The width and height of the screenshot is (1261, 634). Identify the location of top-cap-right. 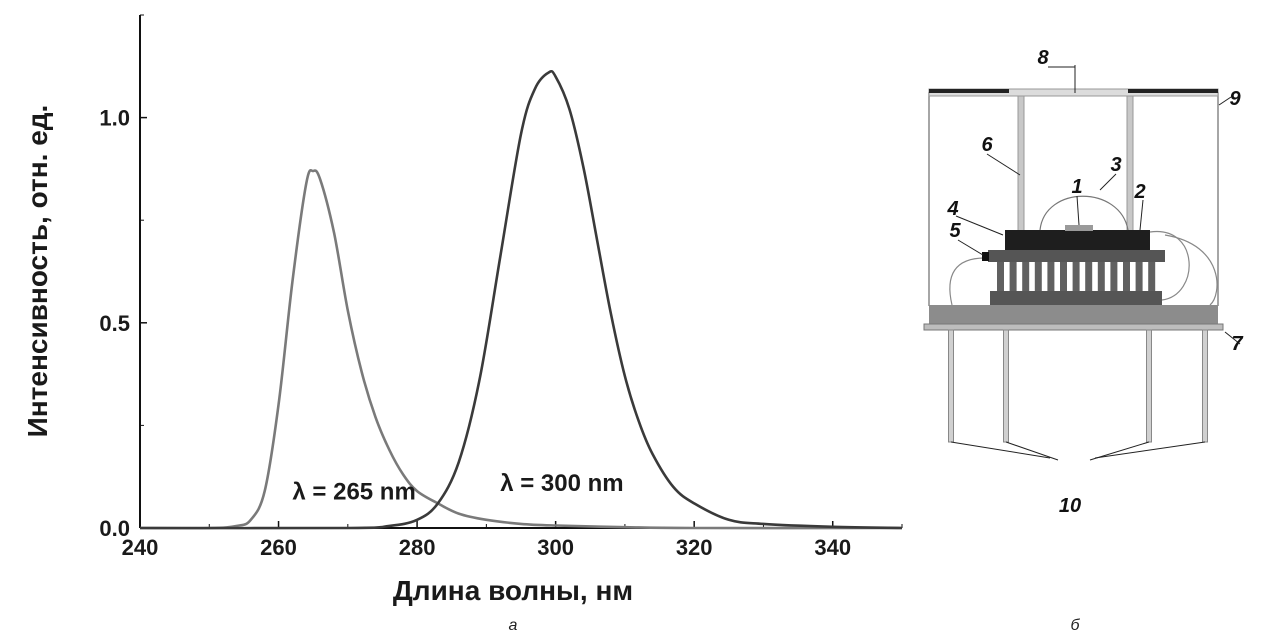
(1173, 91).